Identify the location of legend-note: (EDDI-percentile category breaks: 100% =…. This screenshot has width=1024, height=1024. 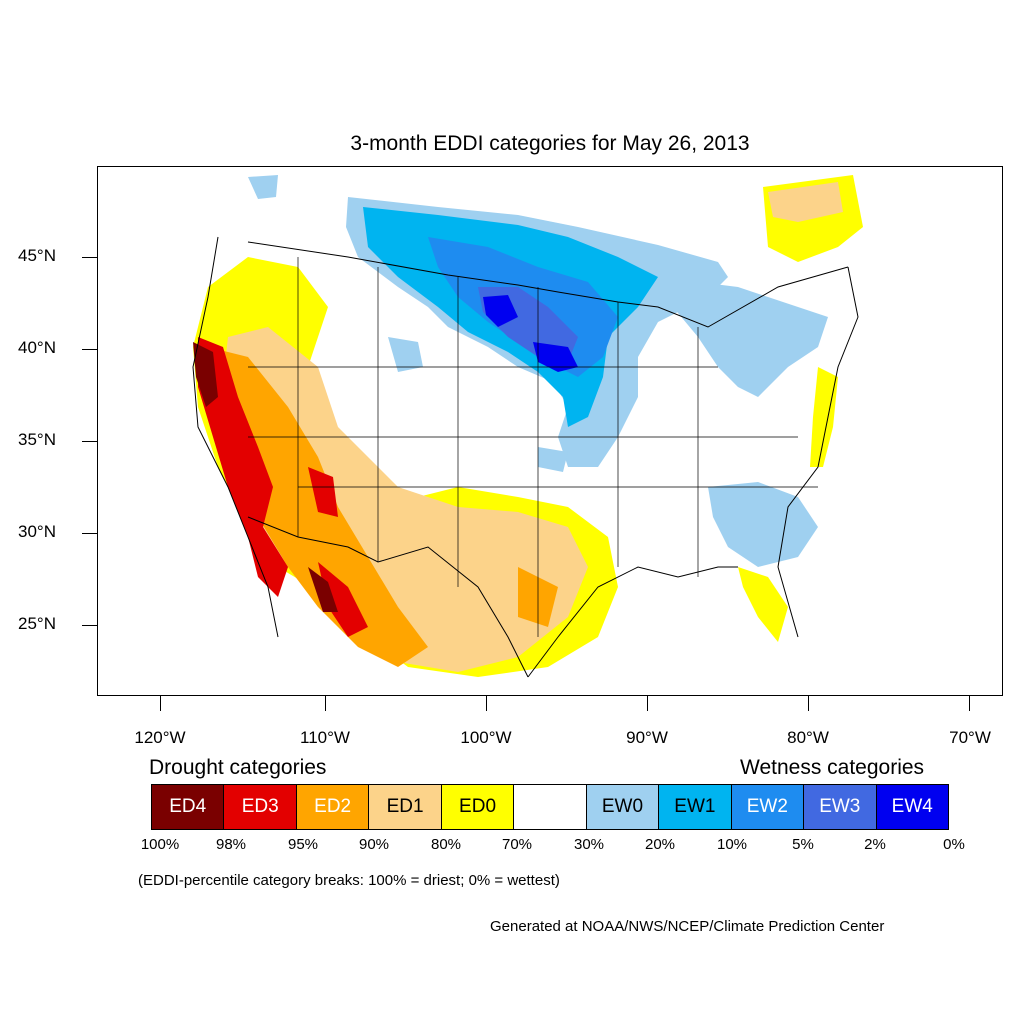
(349, 880).